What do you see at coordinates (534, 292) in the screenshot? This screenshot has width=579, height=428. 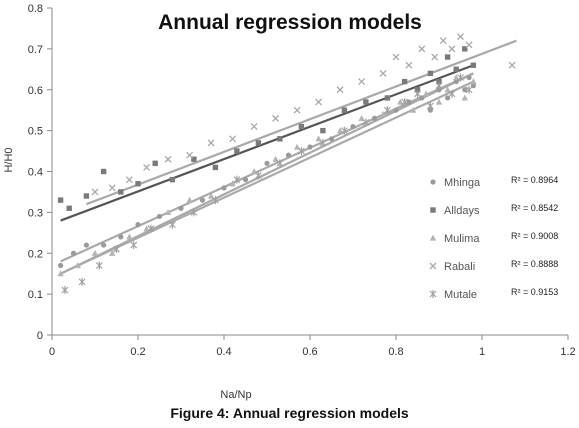 I see `r2-label-mutale: R² = 0.9153` at bounding box center [534, 292].